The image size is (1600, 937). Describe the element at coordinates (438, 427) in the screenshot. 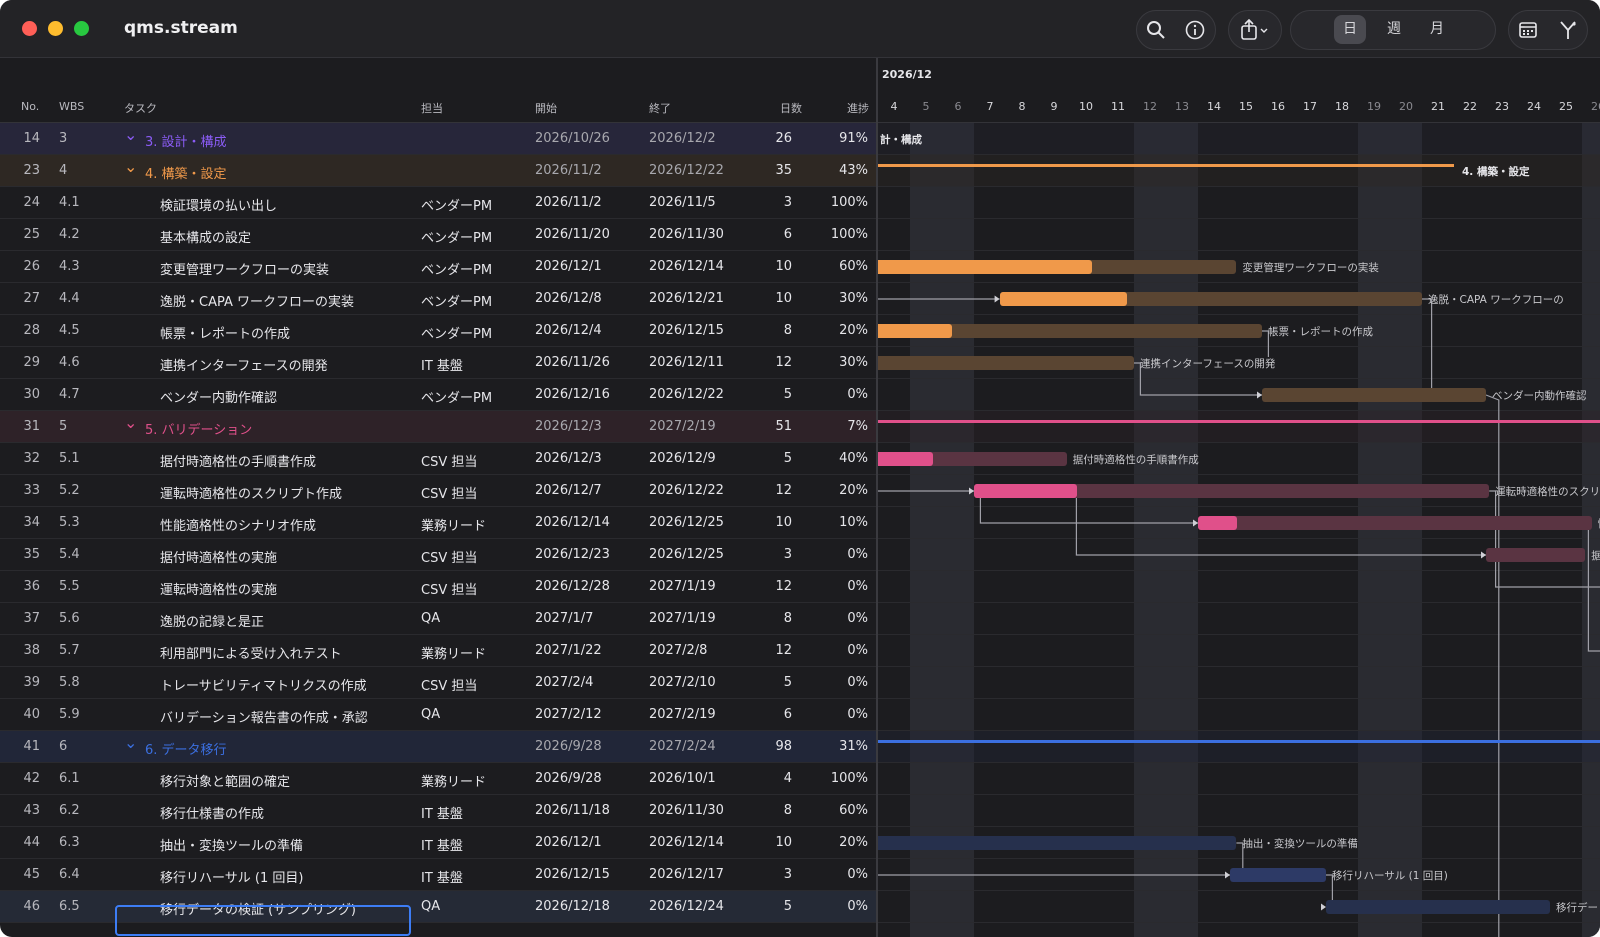

I see `group-row: 31 5 5. バリデーション 2026/12/3 2027/2/19 51 7% ⌄` at that location.